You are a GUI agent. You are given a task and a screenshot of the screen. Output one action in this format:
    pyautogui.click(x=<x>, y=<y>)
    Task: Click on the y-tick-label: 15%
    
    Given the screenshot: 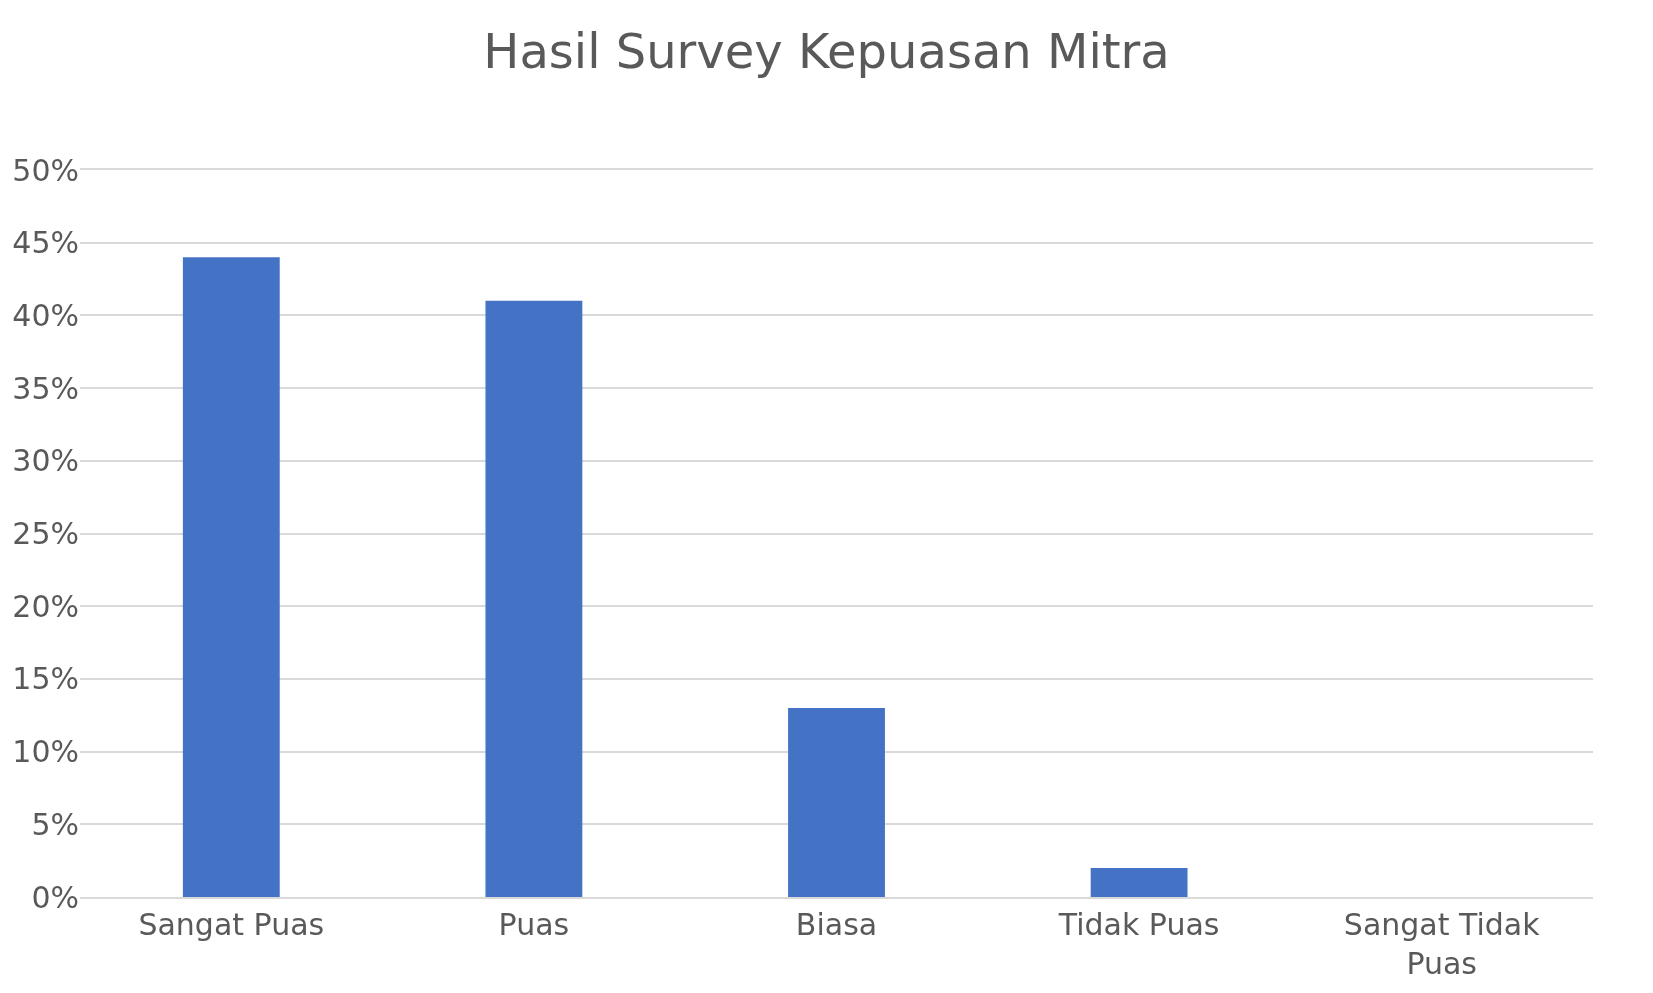 What is the action you would take?
    pyautogui.click(x=45, y=679)
    